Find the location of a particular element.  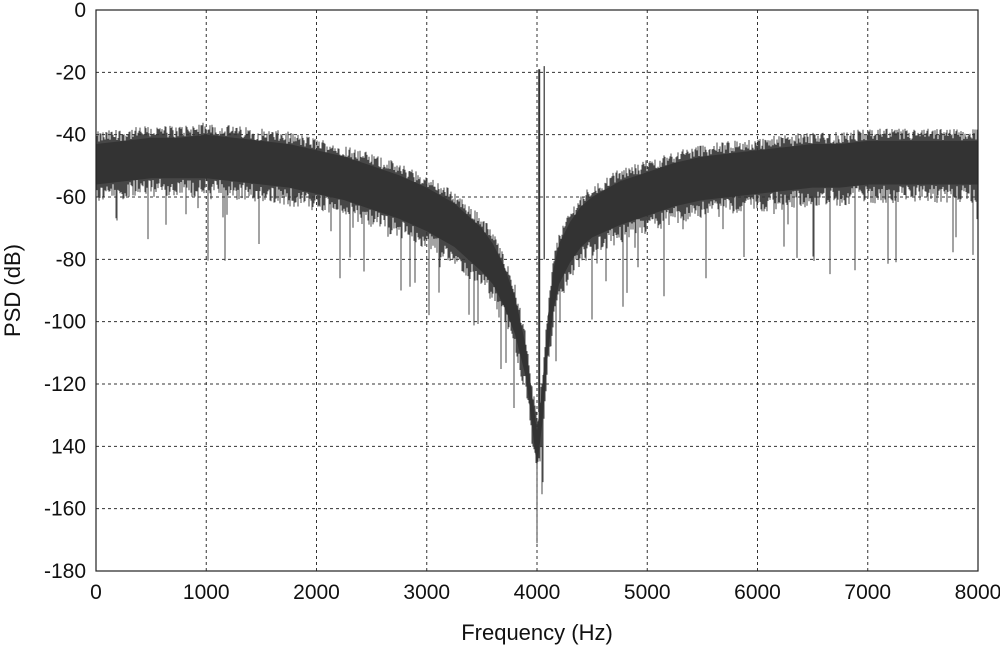

x-tick-label: 5000 is located at coordinates (647, 592).